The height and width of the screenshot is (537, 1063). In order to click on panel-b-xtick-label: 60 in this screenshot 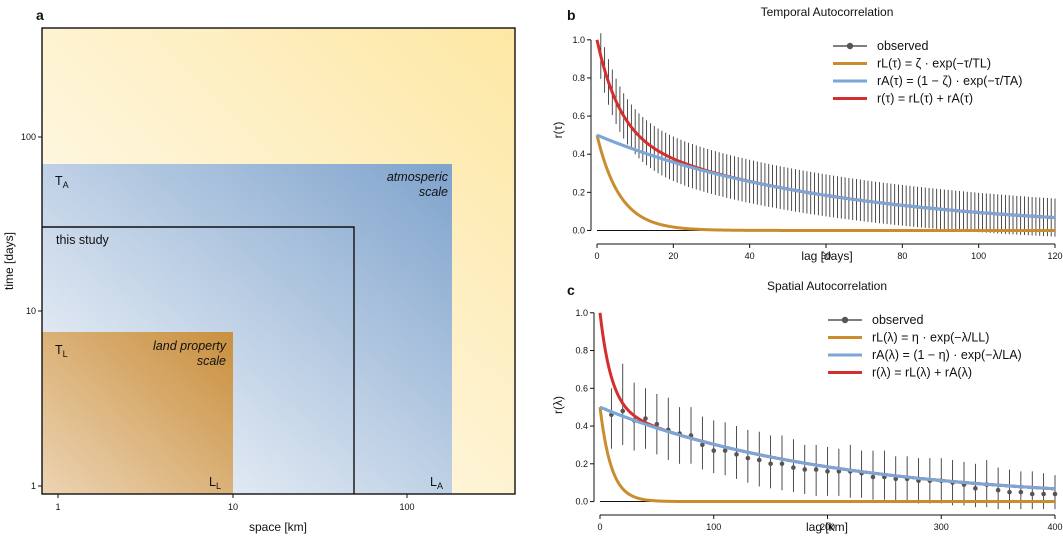, I will do `click(826, 256)`.